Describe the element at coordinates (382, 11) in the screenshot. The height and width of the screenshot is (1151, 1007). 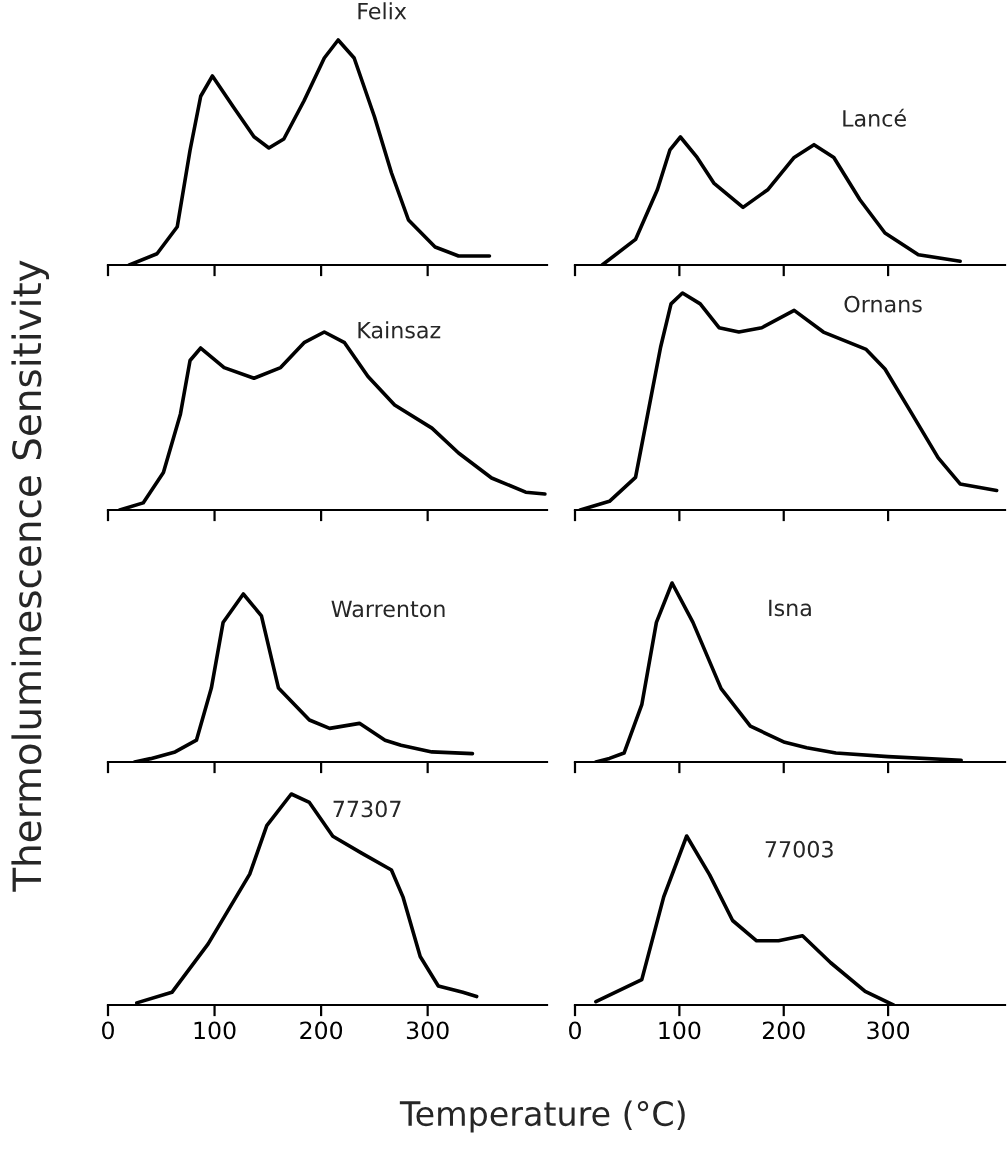
I see `series-label: Felix` at that location.